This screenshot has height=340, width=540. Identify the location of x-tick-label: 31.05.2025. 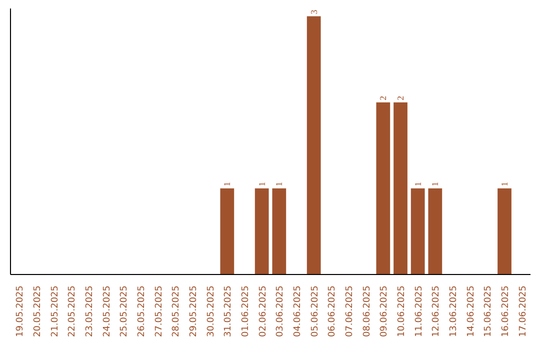
(229, 312).